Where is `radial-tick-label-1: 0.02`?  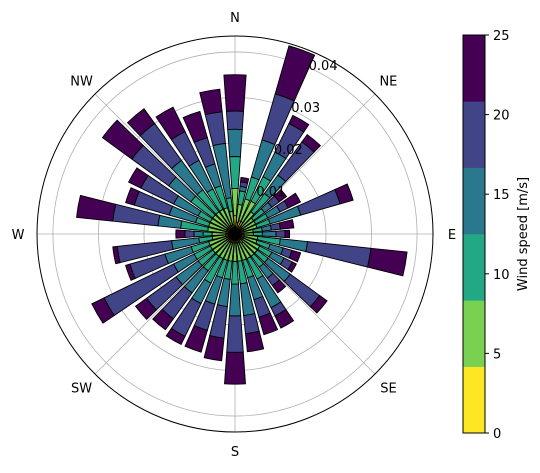 radial-tick-label-1: 0.02 is located at coordinates (288, 150).